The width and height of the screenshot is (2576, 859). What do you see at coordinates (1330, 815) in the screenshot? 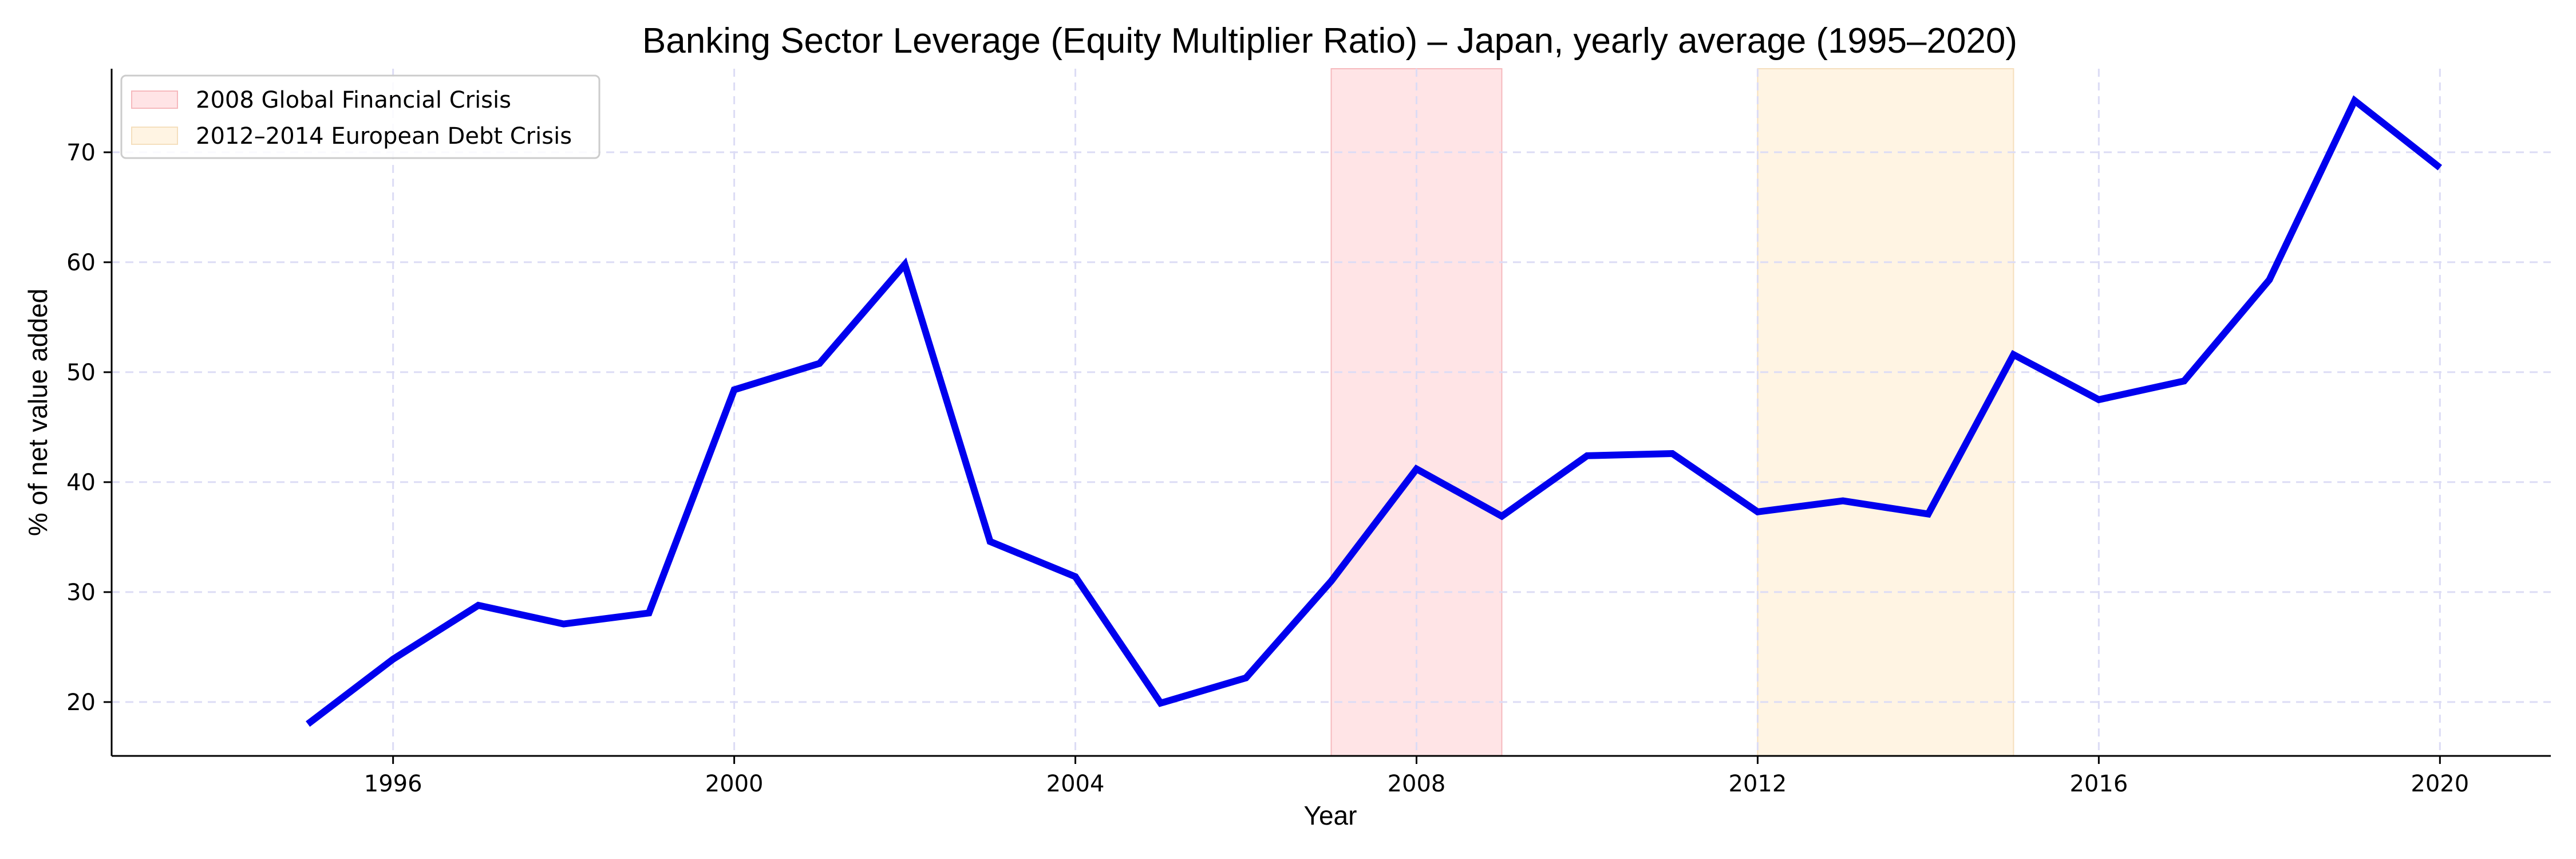
I see `x-axis-label: Year` at bounding box center [1330, 815].